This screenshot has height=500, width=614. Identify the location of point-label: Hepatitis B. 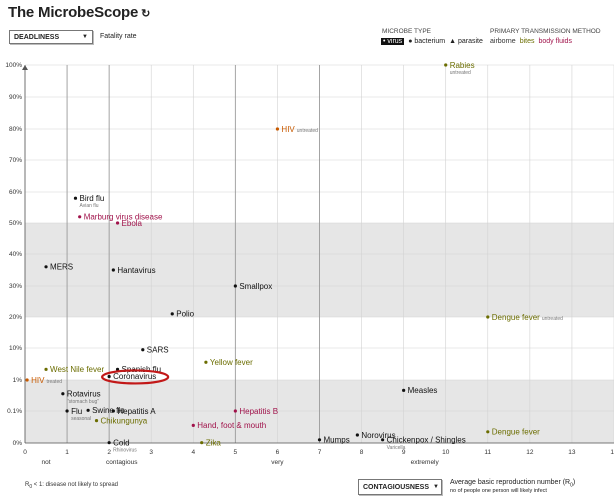
(258, 411).